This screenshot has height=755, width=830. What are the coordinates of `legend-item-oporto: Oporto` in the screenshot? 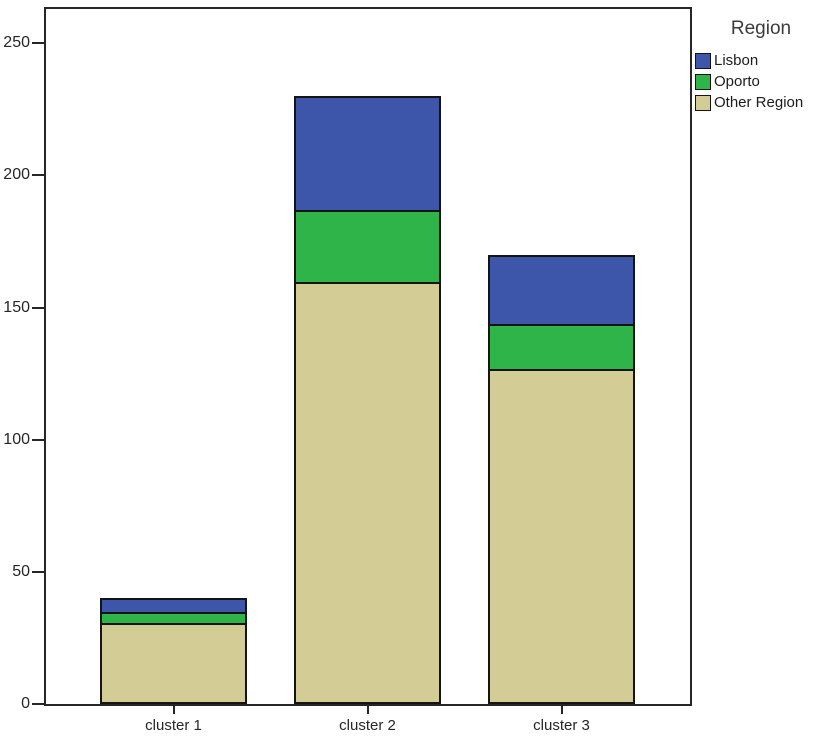 It's located at (761, 81).